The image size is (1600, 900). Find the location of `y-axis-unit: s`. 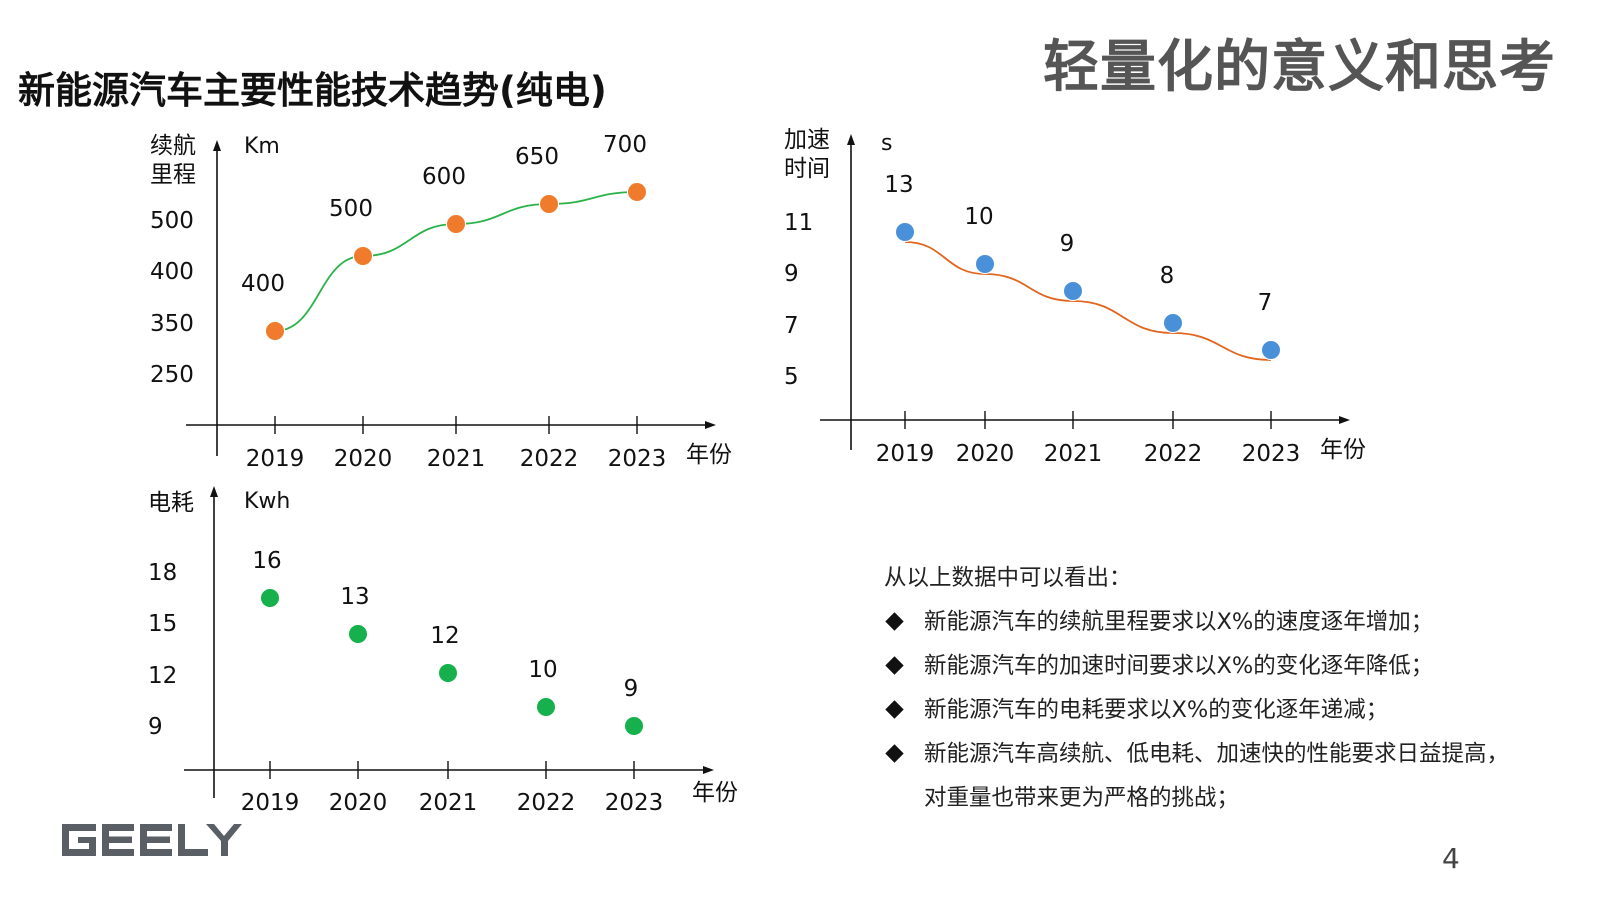

y-axis-unit: s is located at coordinates (886, 143).